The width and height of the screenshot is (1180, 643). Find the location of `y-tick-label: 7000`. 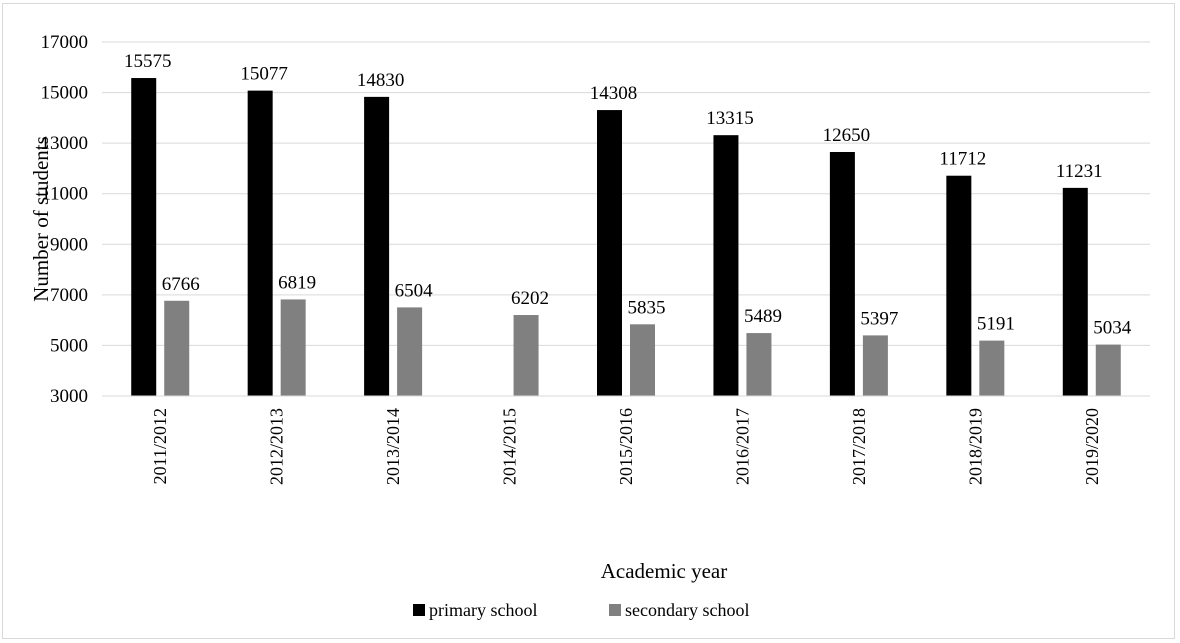

y-tick-label: 7000 is located at coordinates (69, 295).